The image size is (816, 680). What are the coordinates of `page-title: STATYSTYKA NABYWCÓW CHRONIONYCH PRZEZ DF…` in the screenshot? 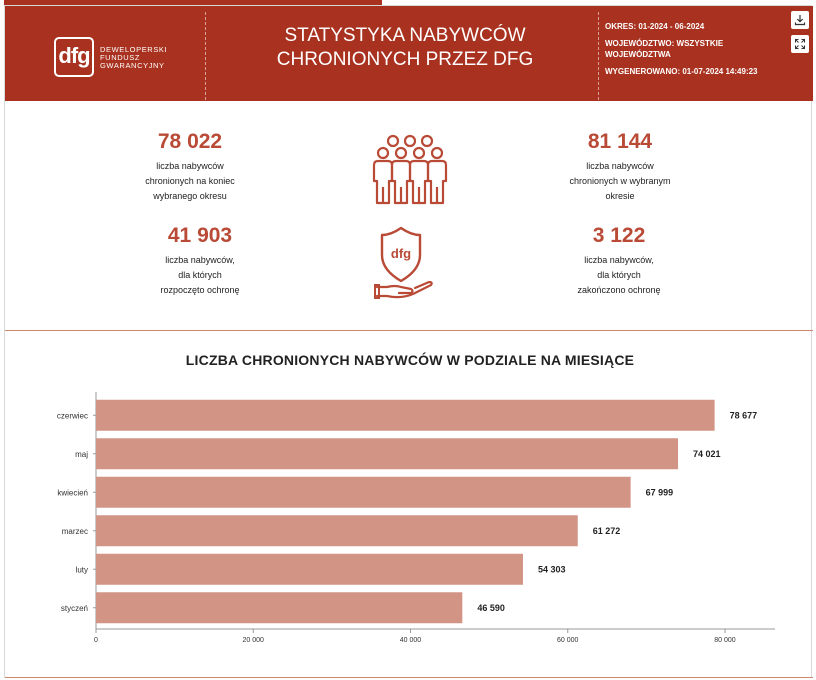 It's located at (405, 48).